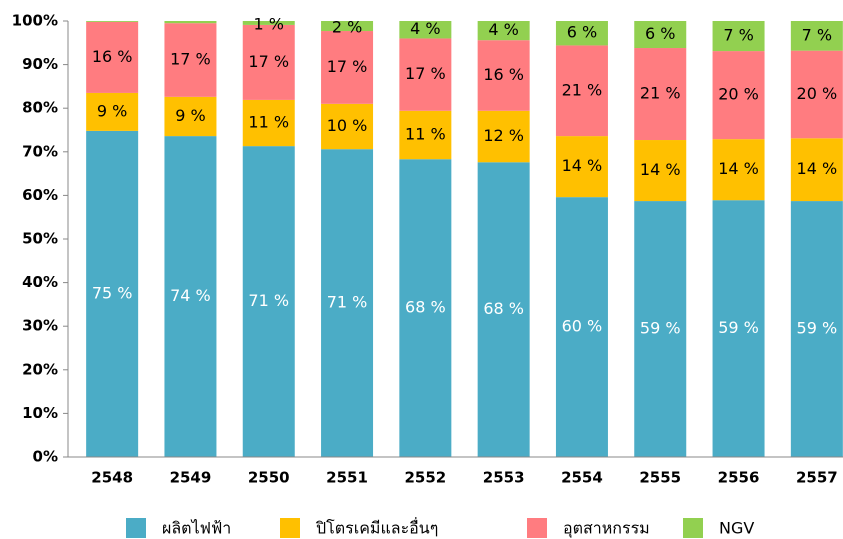  I want to click on data-label: 75 %, so click(112, 292).